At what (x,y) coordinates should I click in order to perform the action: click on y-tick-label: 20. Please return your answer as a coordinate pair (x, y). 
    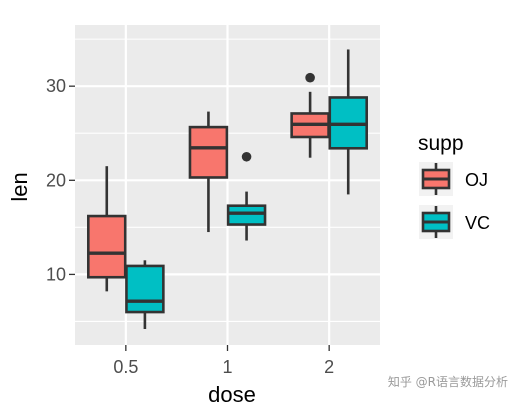
    Looking at the image, I should click on (56, 180).